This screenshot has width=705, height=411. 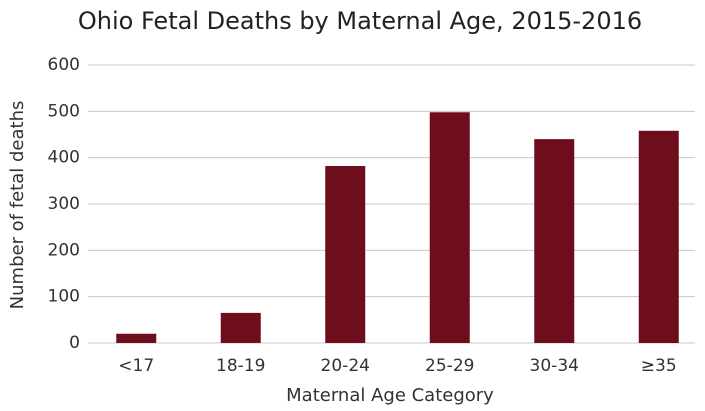 I want to click on x-tick-label: 18-19, so click(x=240, y=366).